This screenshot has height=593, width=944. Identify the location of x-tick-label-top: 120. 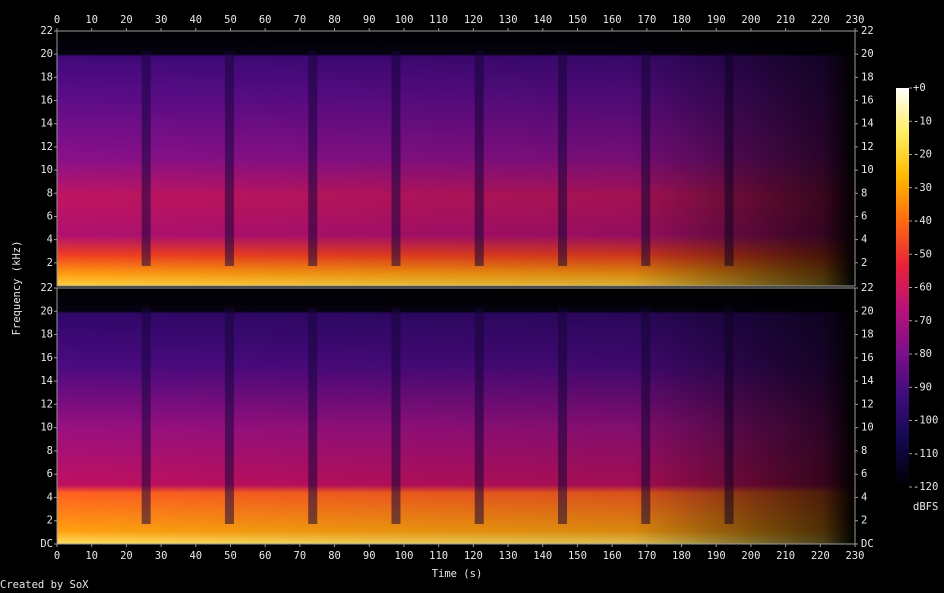
(473, 20).